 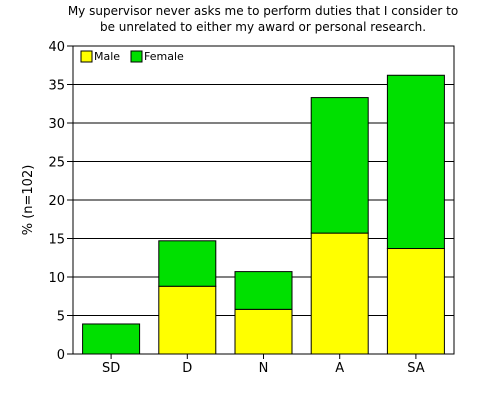 I want to click on y-tick-label-15: 15, so click(x=56, y=240).